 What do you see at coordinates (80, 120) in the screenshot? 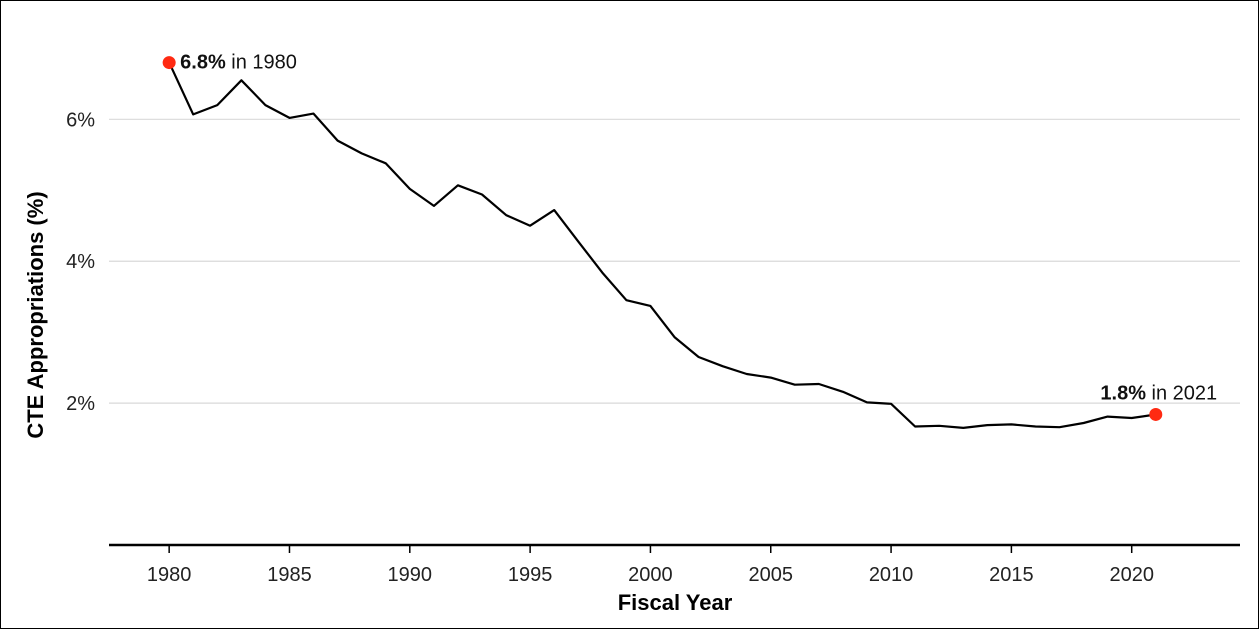
I see `y-tick-label: 6%` at bounding box center [80, 120].